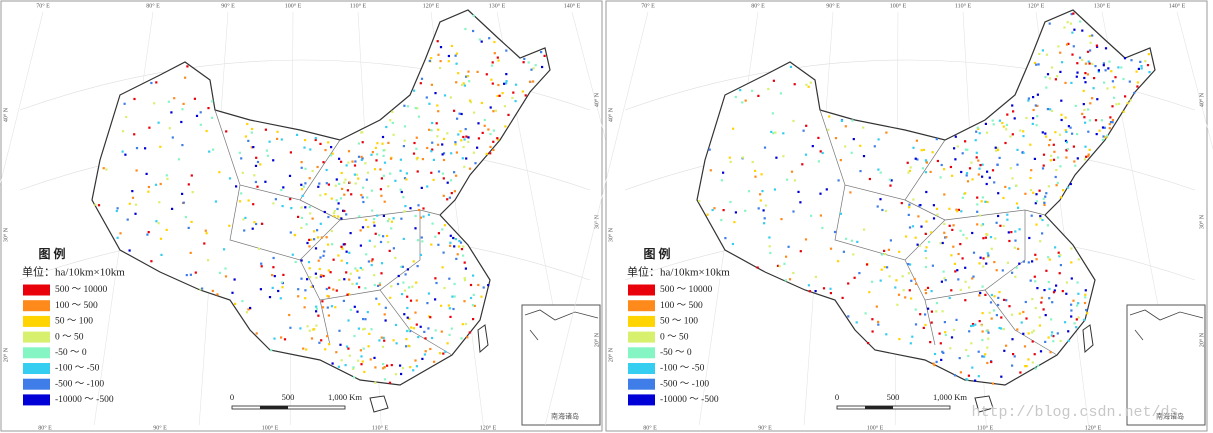 Image resolution: width=1213 pixels, height=433 pixels. What do you see at coordinates (431, 5) in the screenshot?
I see `longitude-label: 120° E` at bounding box center [431, 5].